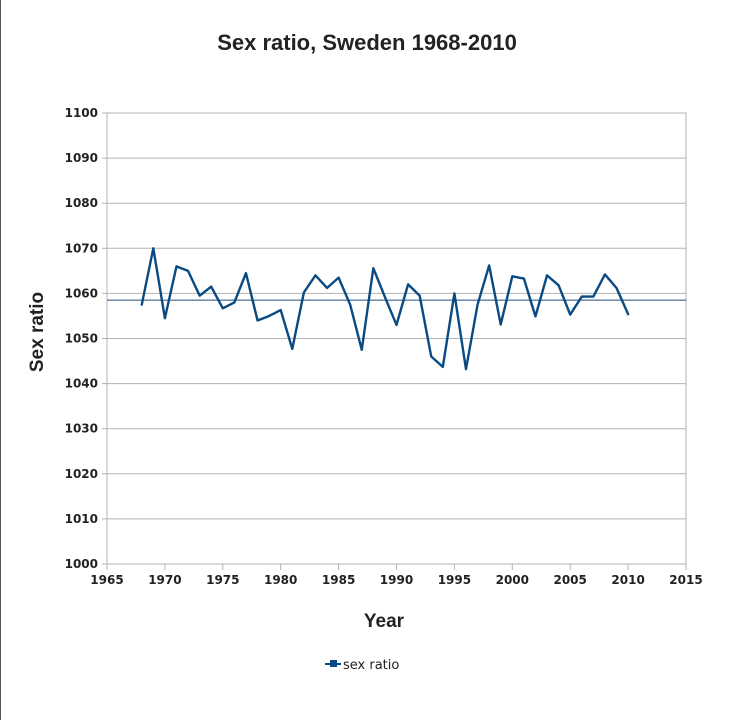 This screenshot has height=720, width=740. Describe the element at coordinates (315, 275) in the screenshot. I see `data-point-1983` at that location.